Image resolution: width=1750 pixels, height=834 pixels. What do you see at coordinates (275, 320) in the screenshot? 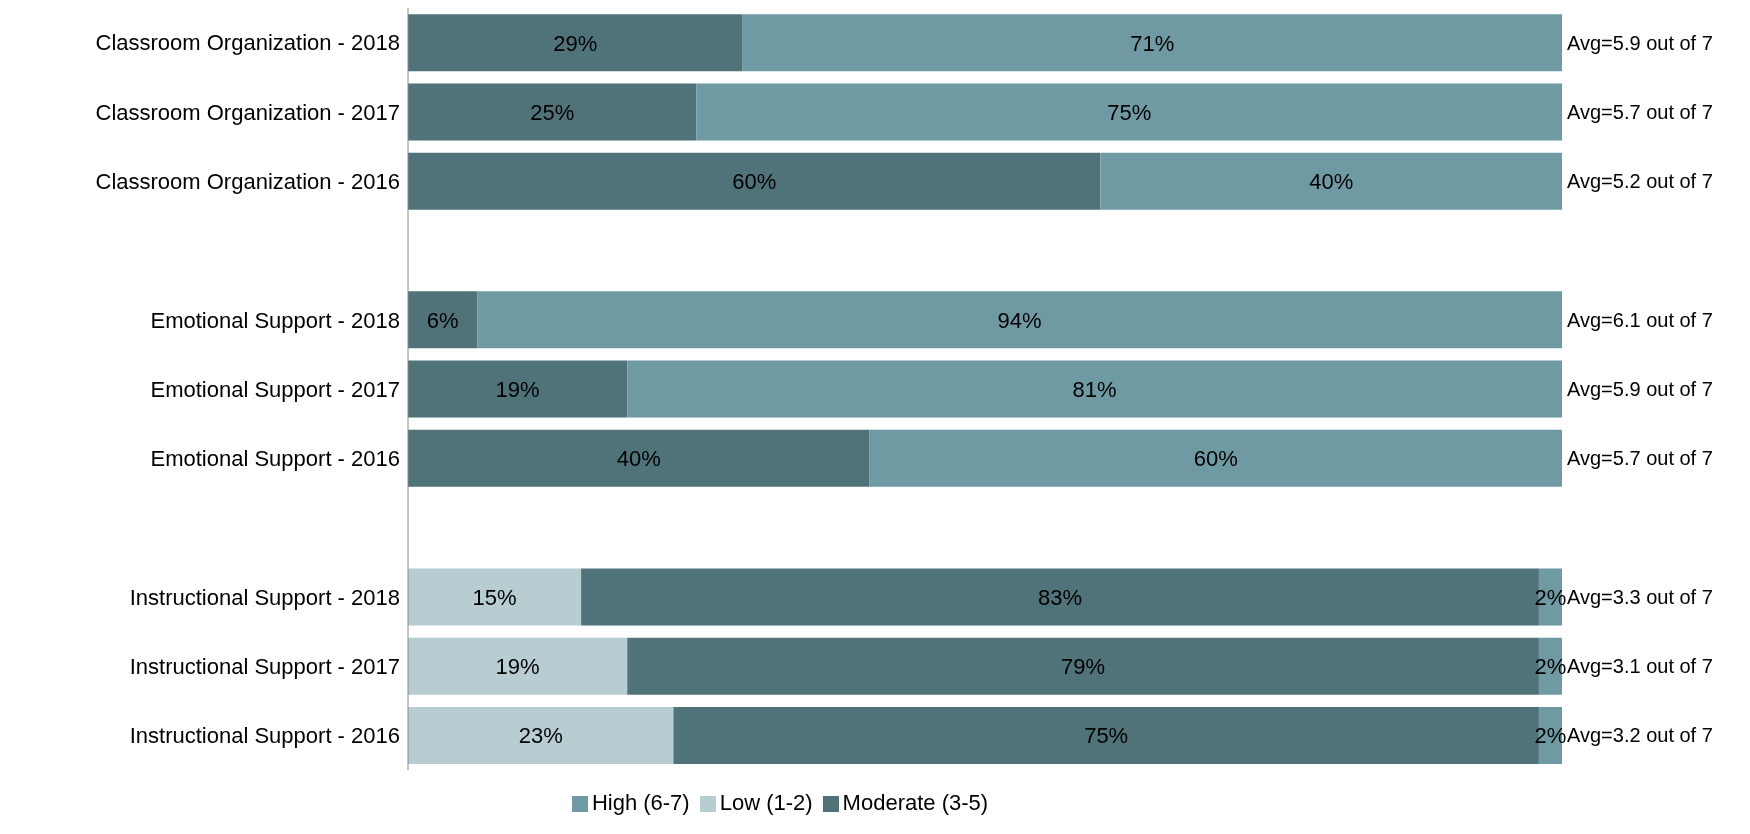
I see `y-tick-label: Emotional Support - 2018` at bounding box center [275, 320].